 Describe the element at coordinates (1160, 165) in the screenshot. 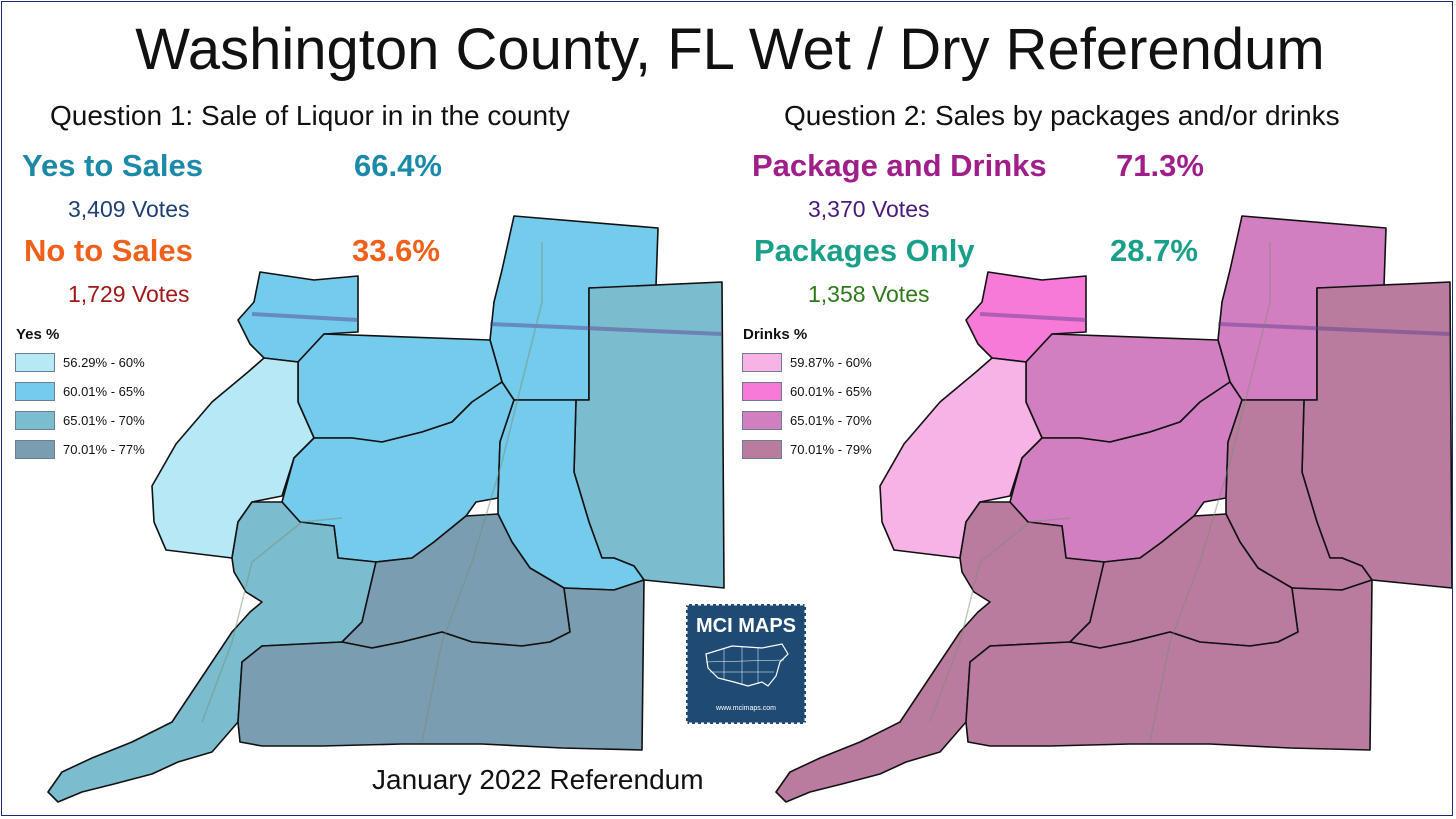

I see `q2-package-drinks-percent: 71.3%` at that location.